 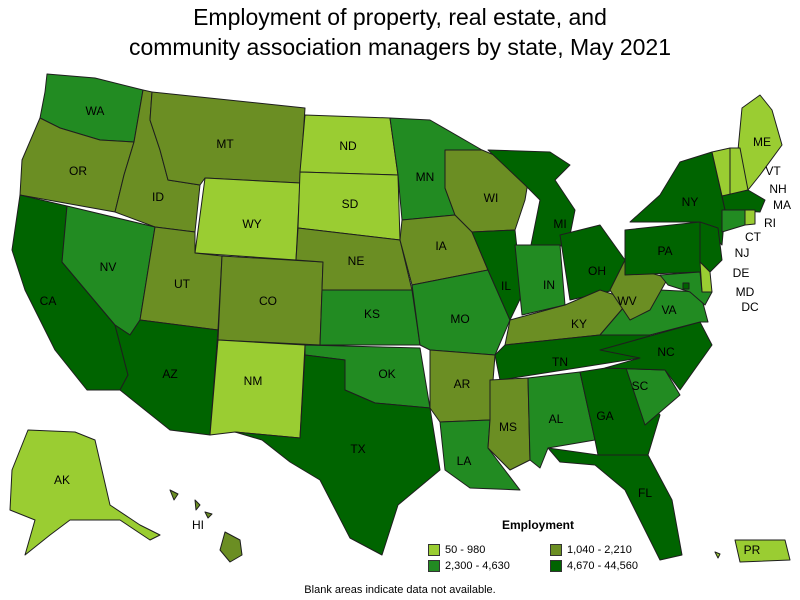 I want to click on state-label-nd: ND, so click(x=348, y=146).